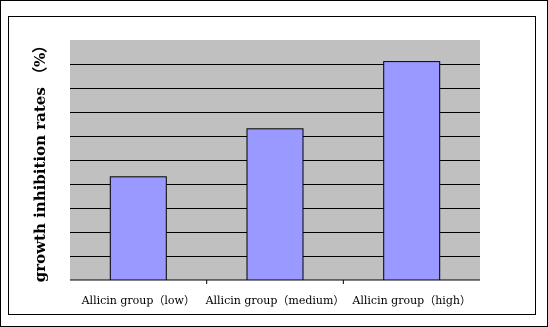 The image size is (548, 327). I want to click on x-tick-label-2: Allicin group（high）, so click(411, 300).